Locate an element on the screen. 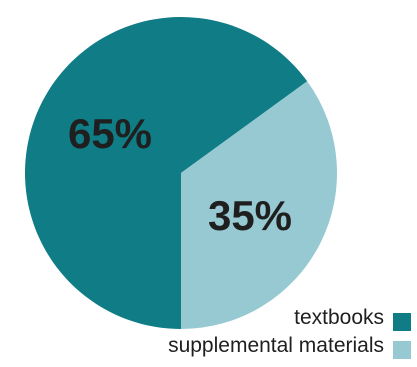 This screenshot has width=417, height=367. slice-value-label-textbooks: 65% is located at coordinates (110, 133).